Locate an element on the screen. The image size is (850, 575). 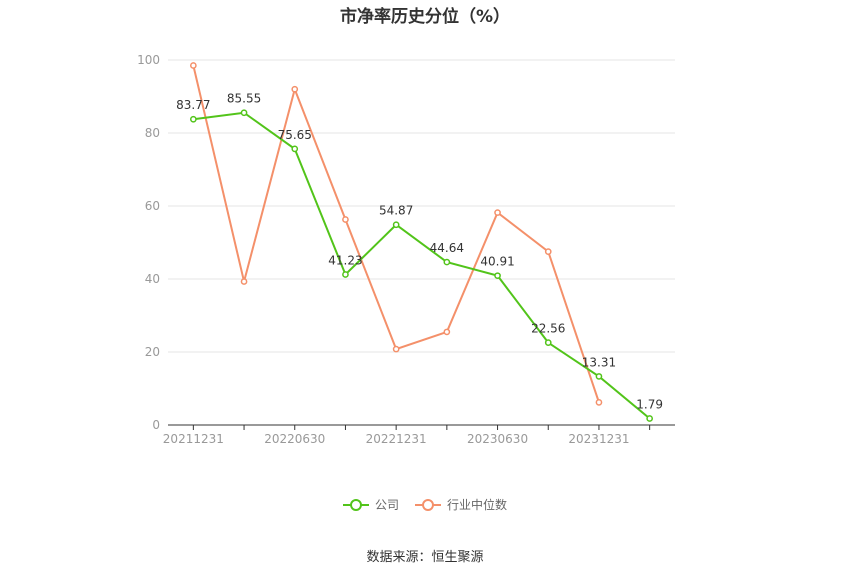
x-tick-label-20231231: 20231231 is located at coordinates (598, 439).